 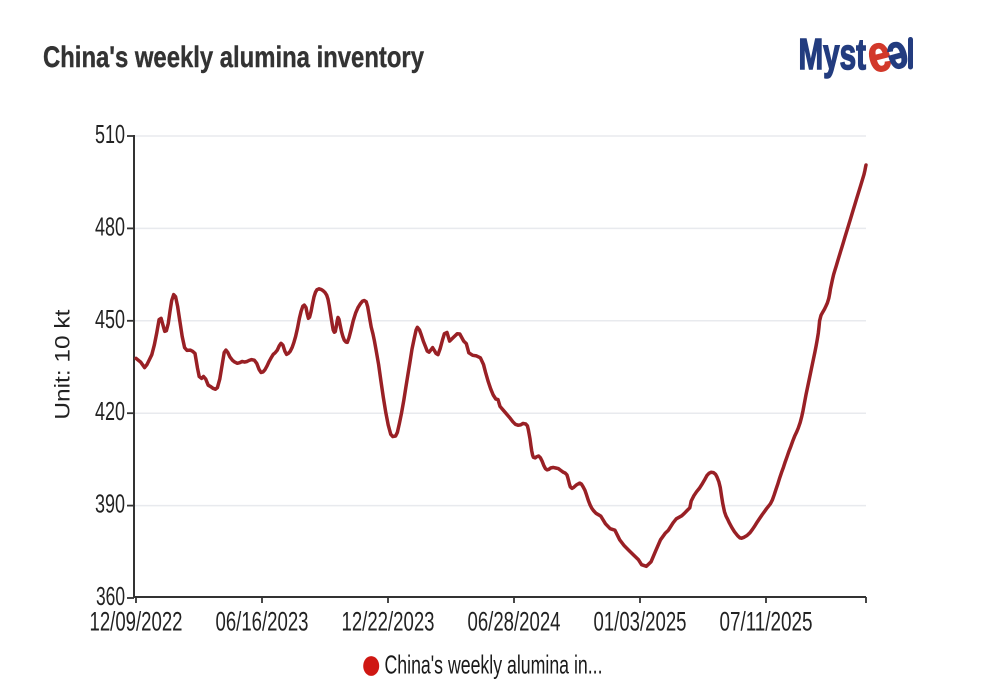 What do you see at coordinates (640, 622) in the screenshot?
I see `svg-text: 01/03/2025` at bounding box center [640, 622].